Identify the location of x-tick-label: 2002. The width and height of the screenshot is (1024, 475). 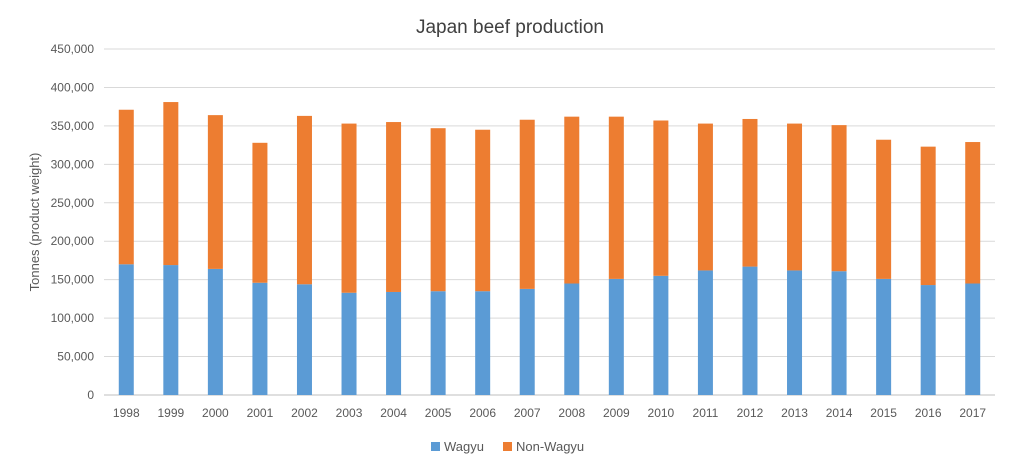
(304, 413).